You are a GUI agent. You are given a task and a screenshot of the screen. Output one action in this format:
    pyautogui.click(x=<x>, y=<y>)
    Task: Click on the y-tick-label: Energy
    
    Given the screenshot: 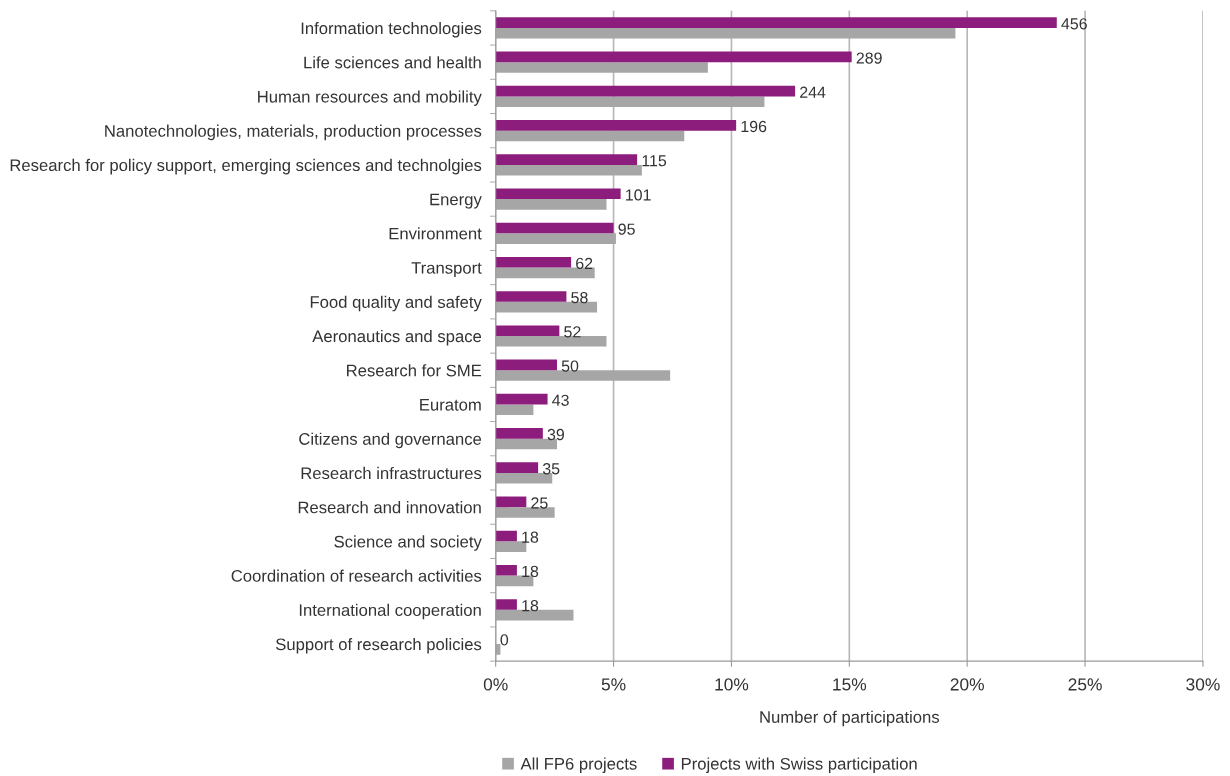 What is the action you would take?
    pyautogui.click(x=456, y=201)
    